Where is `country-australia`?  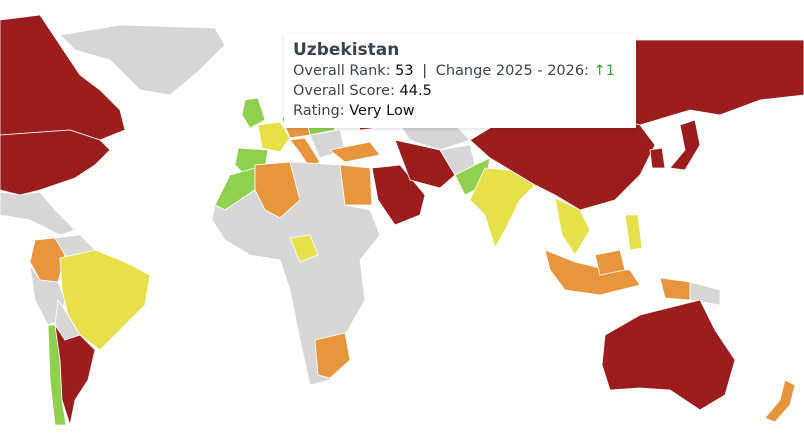 country-australia is located at coordinates (668, 355).